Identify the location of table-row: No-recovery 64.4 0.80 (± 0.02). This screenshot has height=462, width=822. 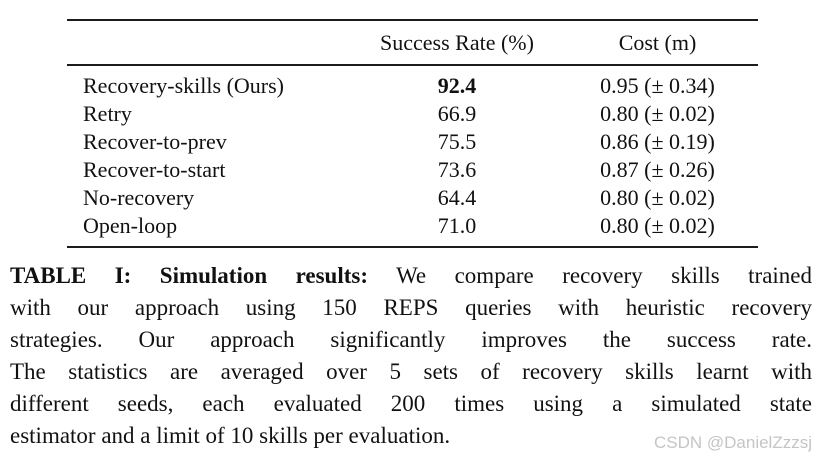
(412, 198).